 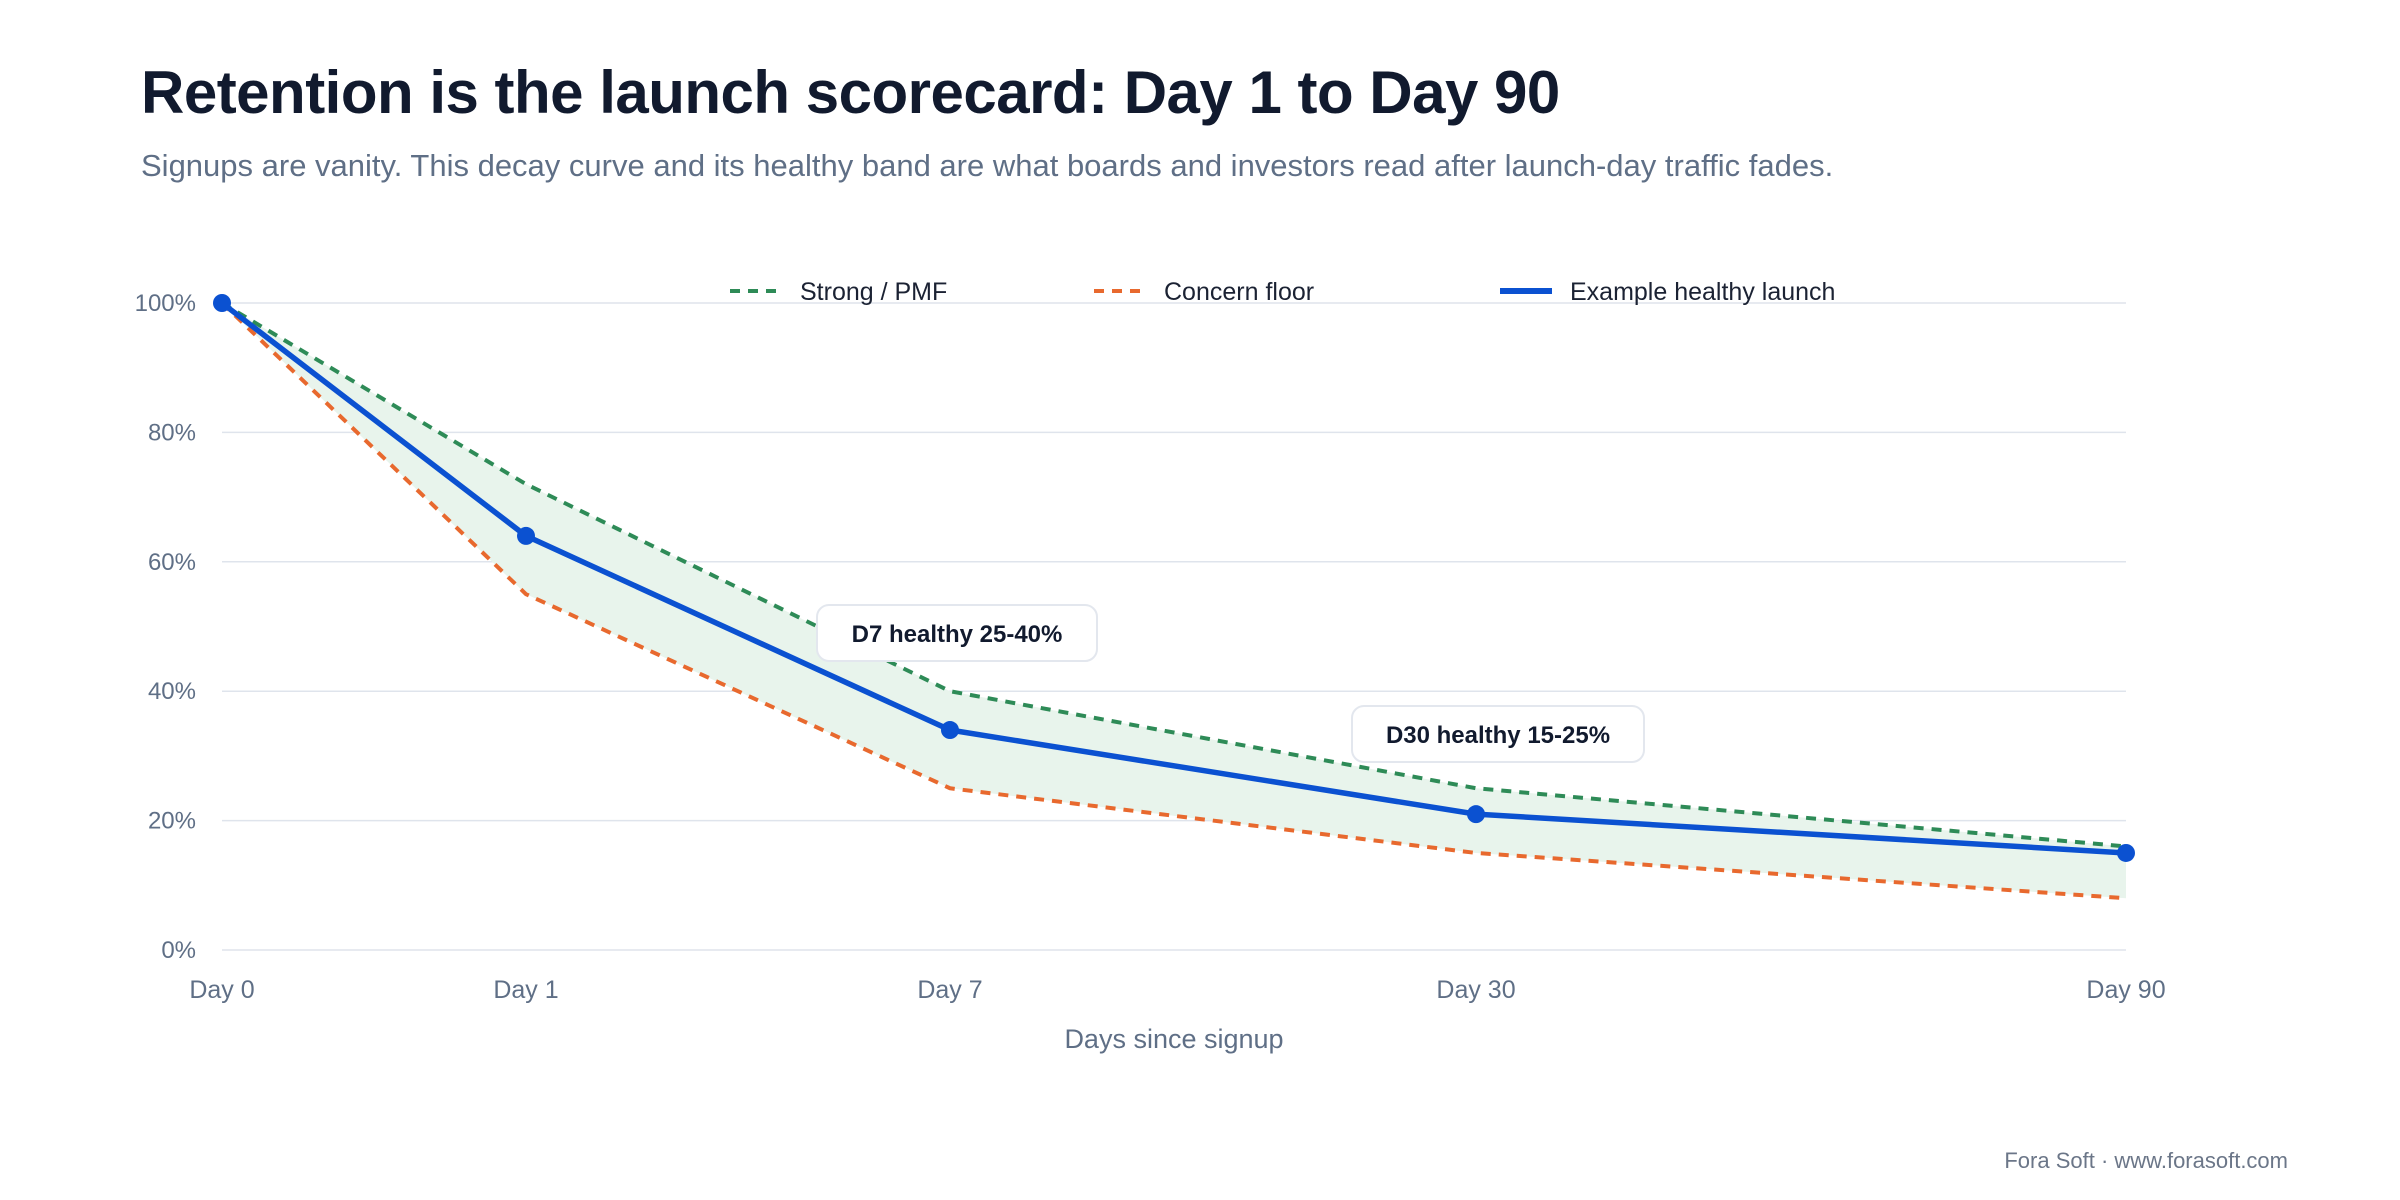 What do you see at coordinates (1230, 683) in the screenshot?
I see `annotation-layer: D7 healthy 25-40% D30 healthy 15-25%` at bounding box center [1230, 683].